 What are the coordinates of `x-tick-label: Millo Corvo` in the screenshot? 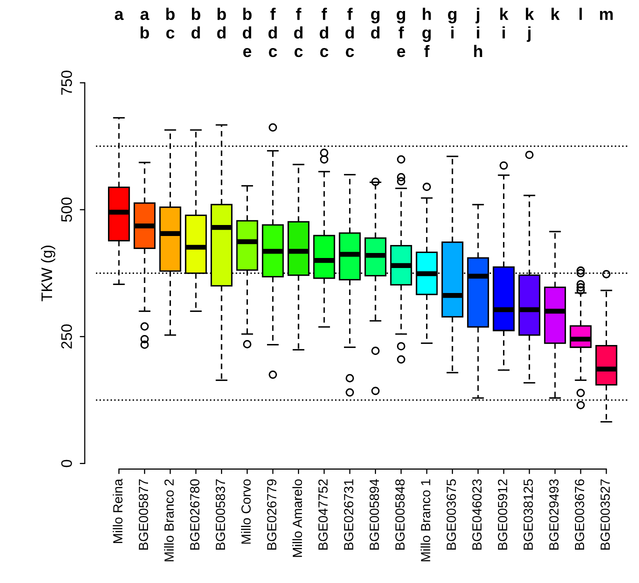 It's located at (246, 511).